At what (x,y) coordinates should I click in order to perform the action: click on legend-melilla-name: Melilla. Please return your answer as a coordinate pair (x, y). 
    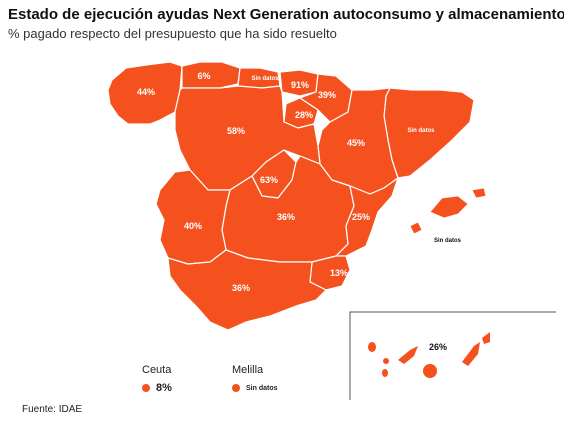
    Looking at the image, I should click on (248, 370).